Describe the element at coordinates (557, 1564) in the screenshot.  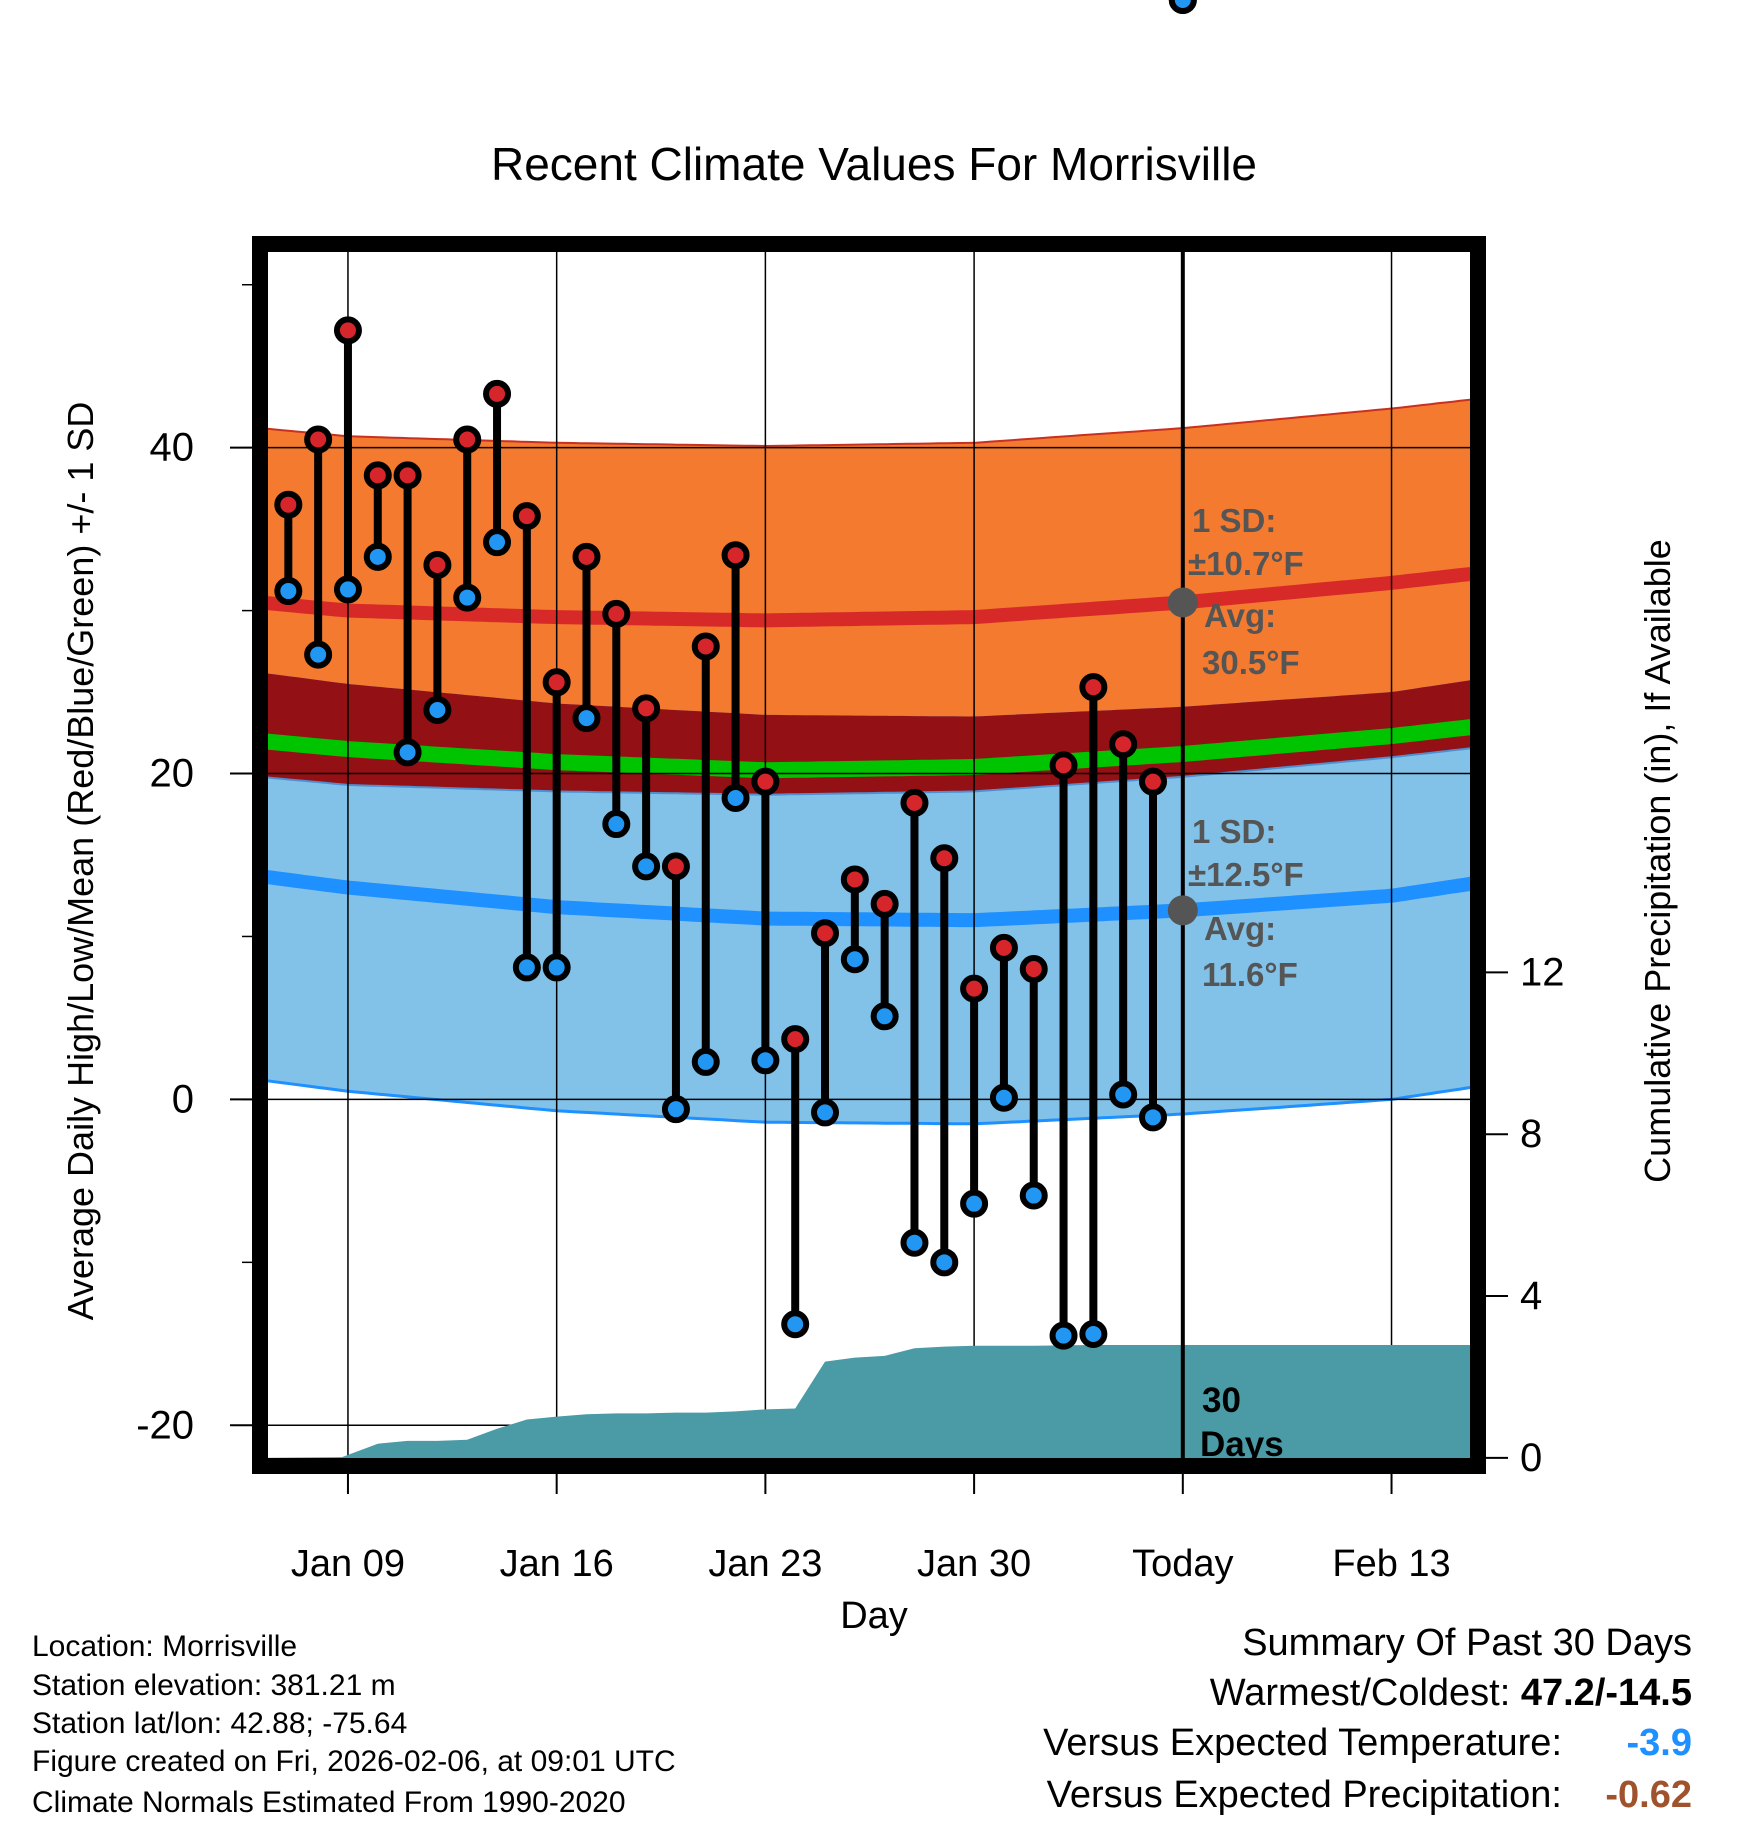
I see `x-tick-label: Jan 16` at that location.